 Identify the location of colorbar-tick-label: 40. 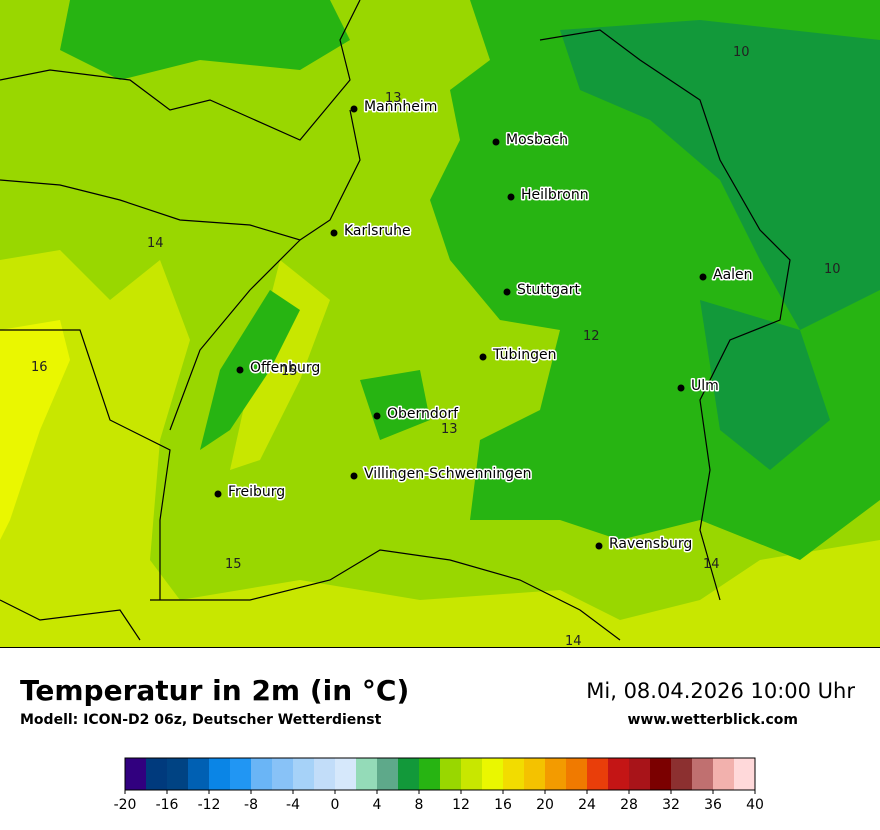
(755, 805).